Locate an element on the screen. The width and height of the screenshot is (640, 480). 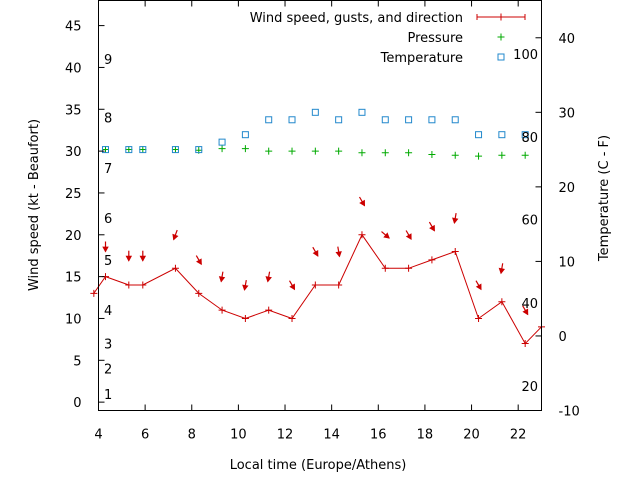
x-tick-label: 22 is located at coordinates (518, 435).